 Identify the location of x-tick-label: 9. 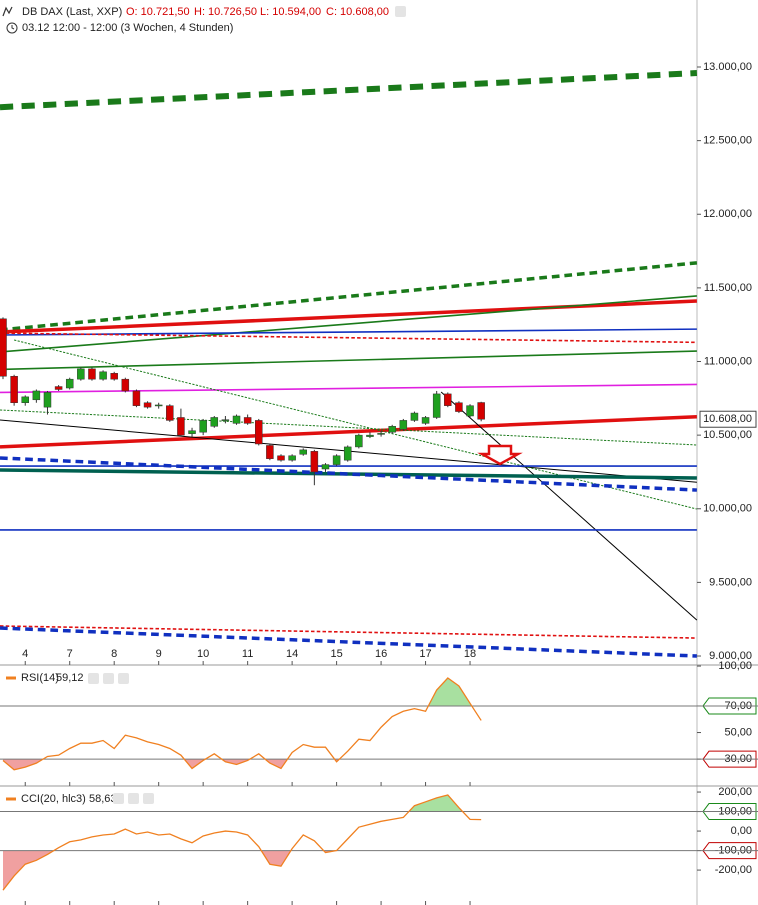
(159, 654).